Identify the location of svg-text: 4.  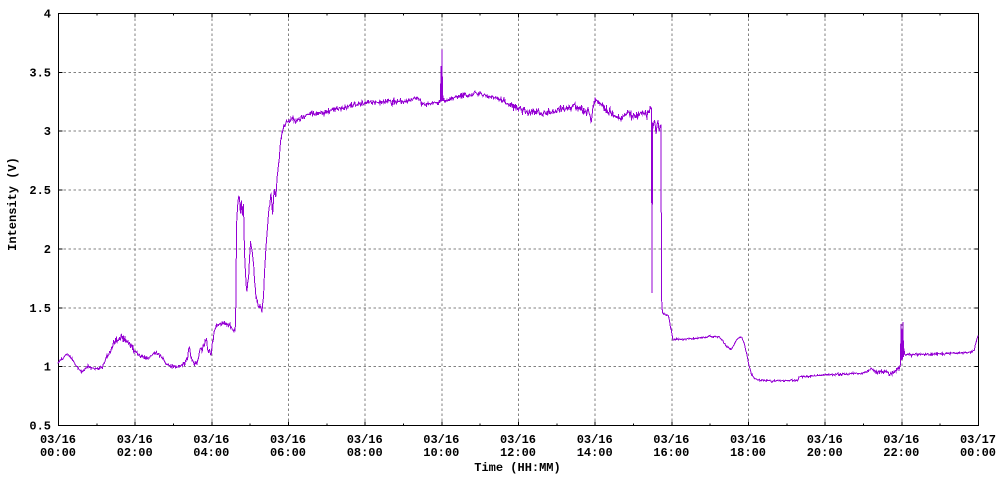
(47, 15).